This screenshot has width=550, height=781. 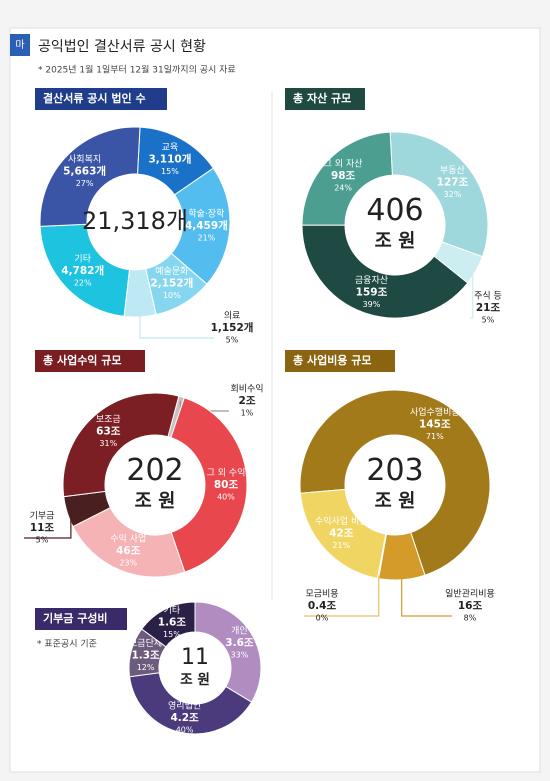 I want to click on segment-name: 모금비용, so click(x=321, y=594).